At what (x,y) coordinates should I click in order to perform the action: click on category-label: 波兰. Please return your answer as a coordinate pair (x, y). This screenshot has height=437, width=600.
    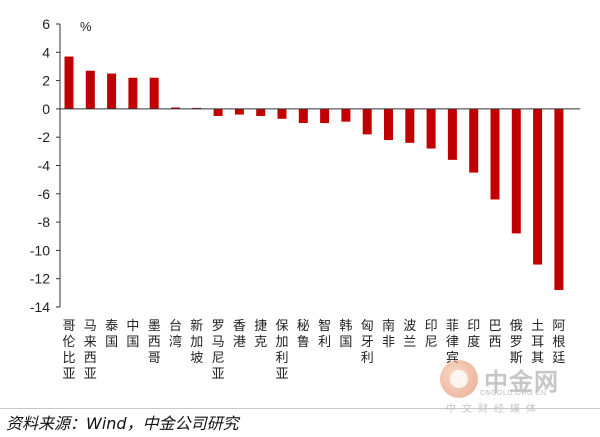
    Looking at the image, I should click on (409, 334).